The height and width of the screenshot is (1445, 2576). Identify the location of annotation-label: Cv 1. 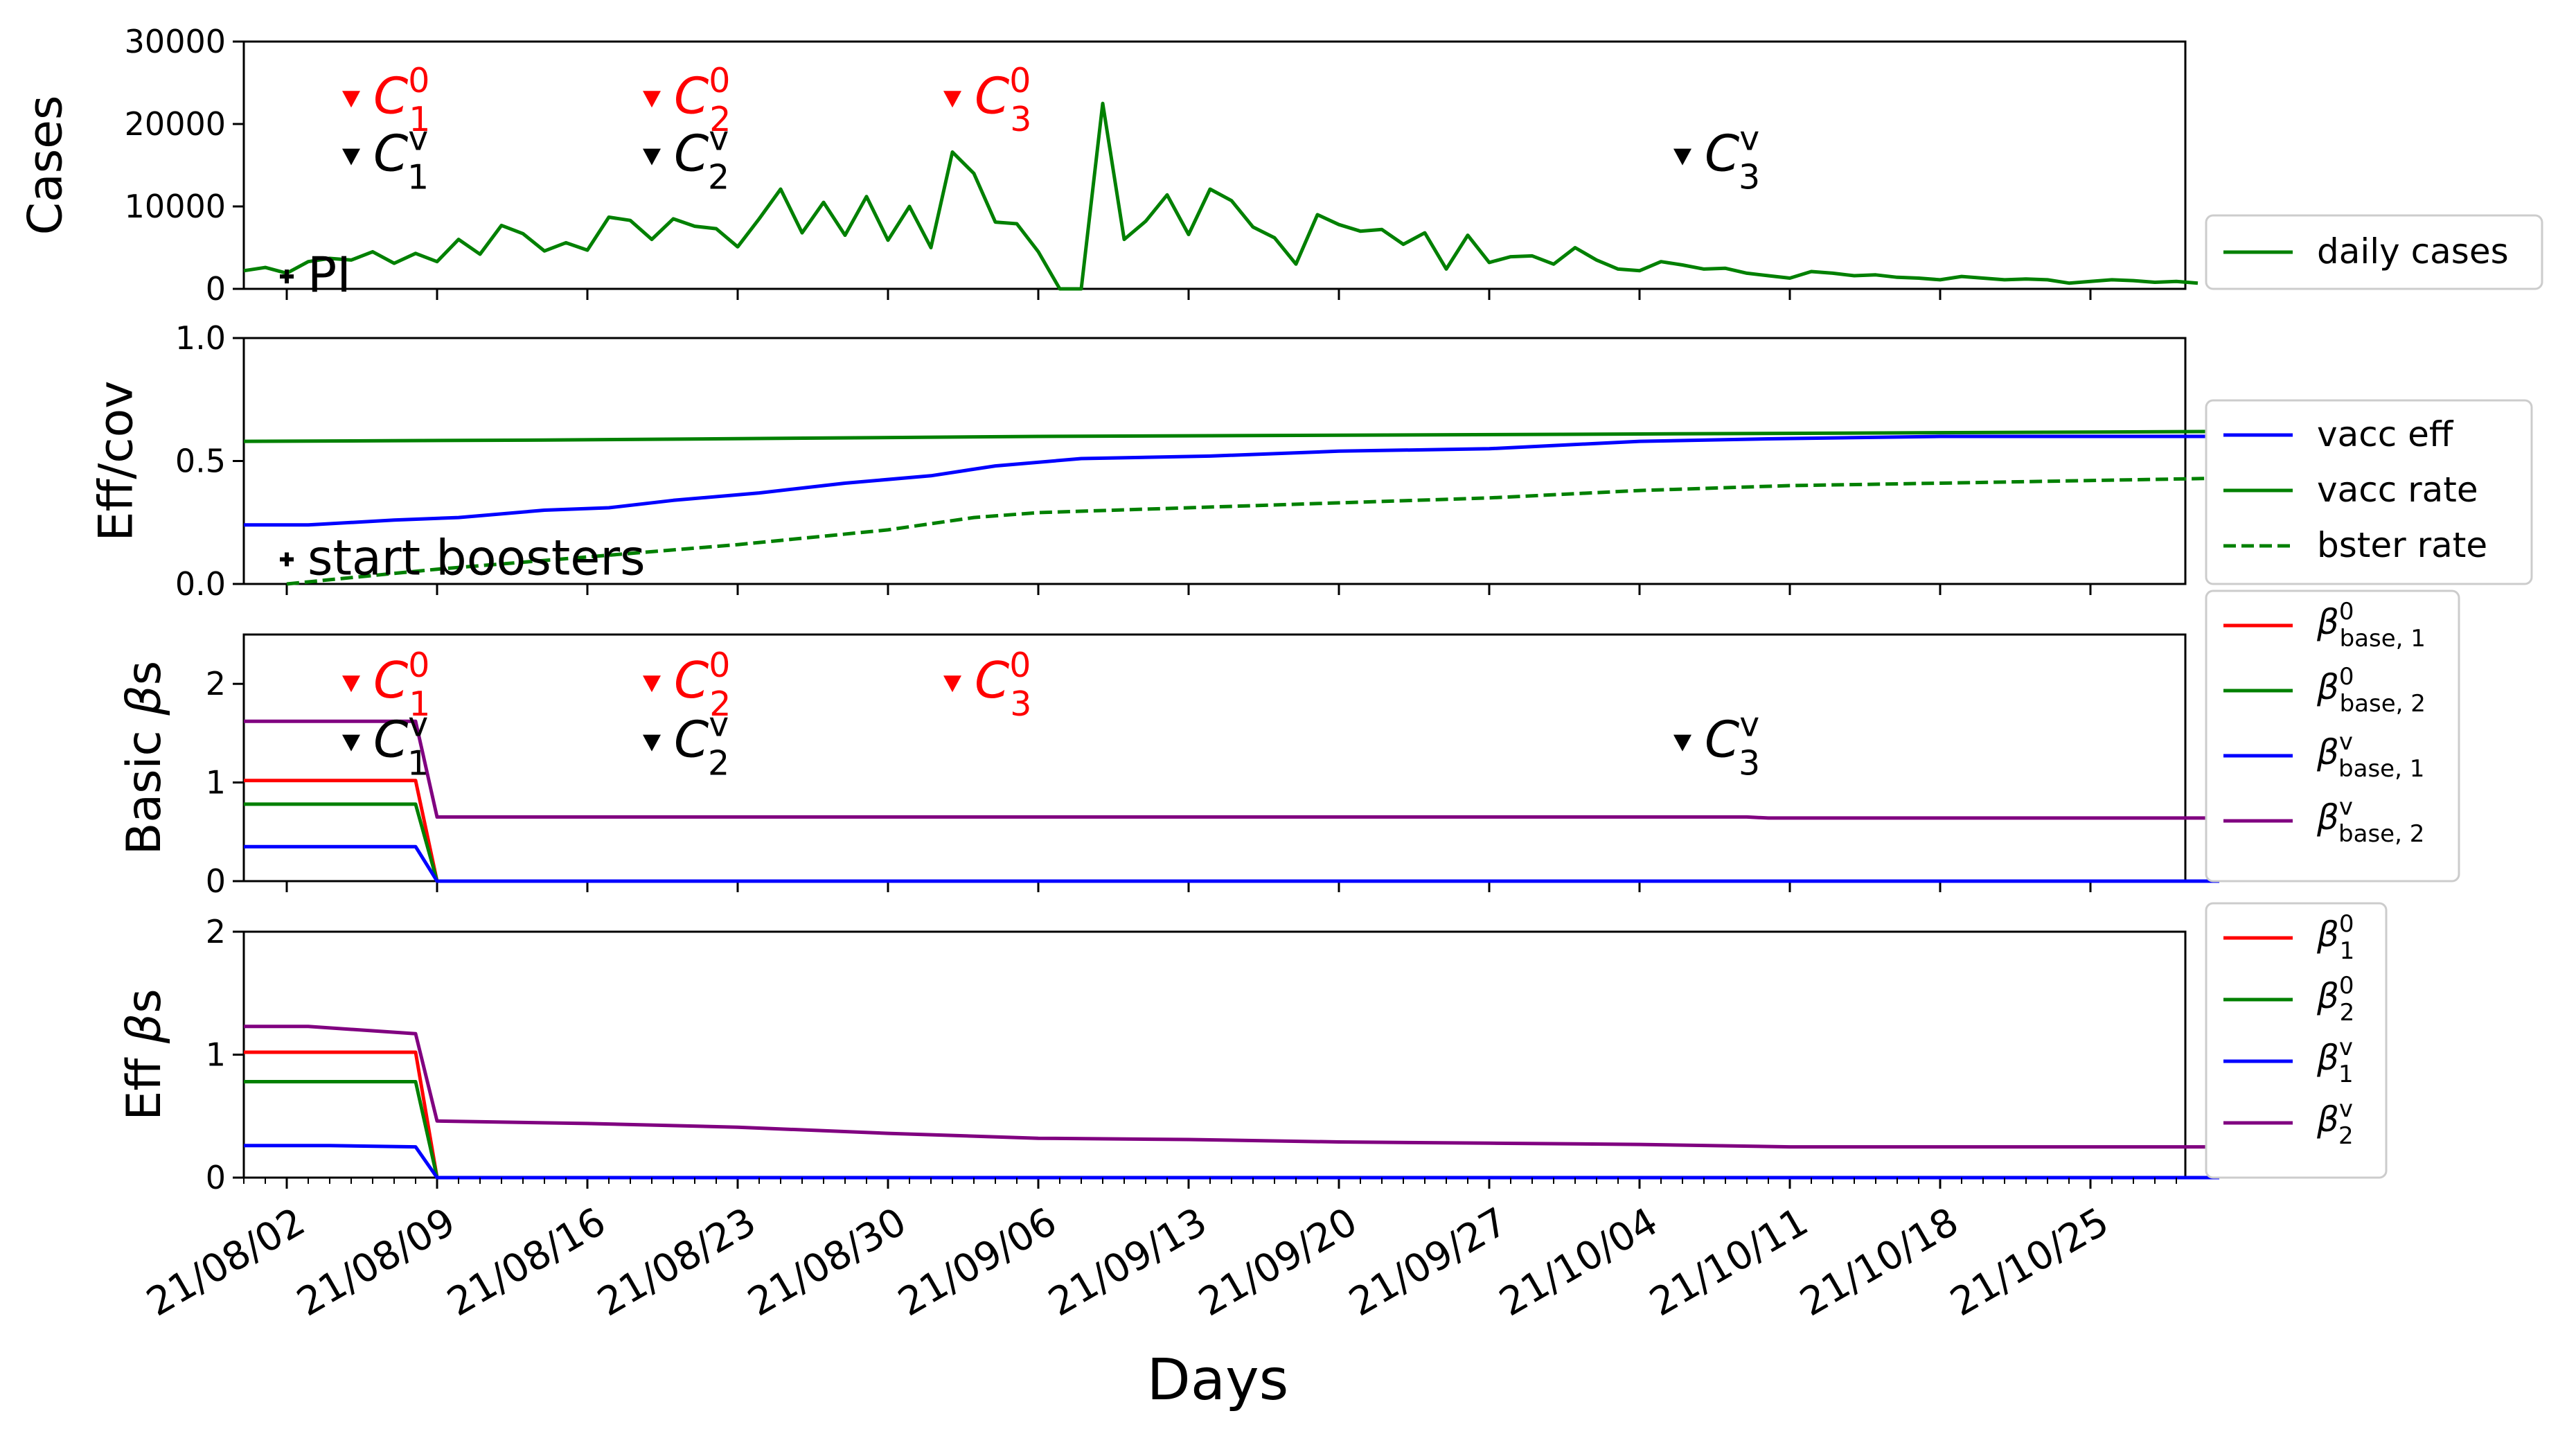
(401, 743).